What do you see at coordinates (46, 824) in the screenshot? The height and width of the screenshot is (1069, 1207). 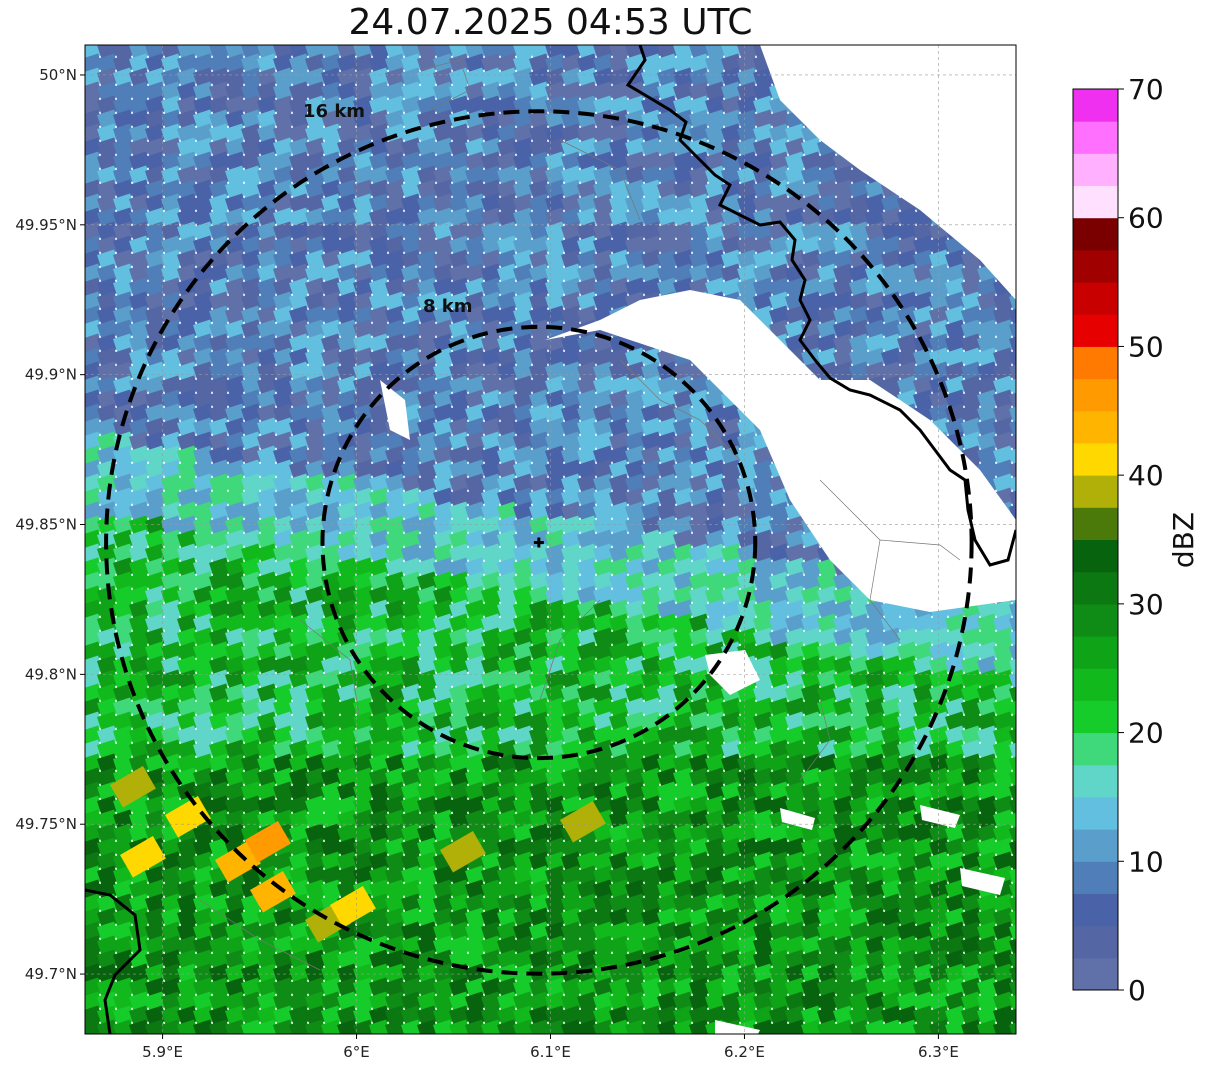 I see `y-tick-label: 49.75°N` at bounding box center [46, 824].